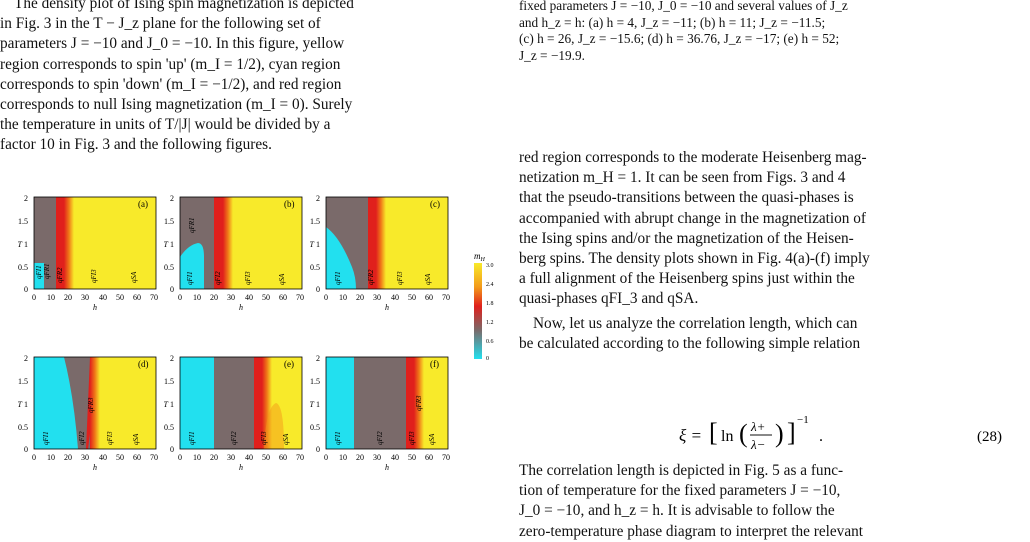 This screenshot has width=1030, height=542. Describe the element at coordinates (95, 403) in the screenshot. I see `panel-d: (d) qFI1 qFI2 qFR3 qFI3 qSA` at that location.